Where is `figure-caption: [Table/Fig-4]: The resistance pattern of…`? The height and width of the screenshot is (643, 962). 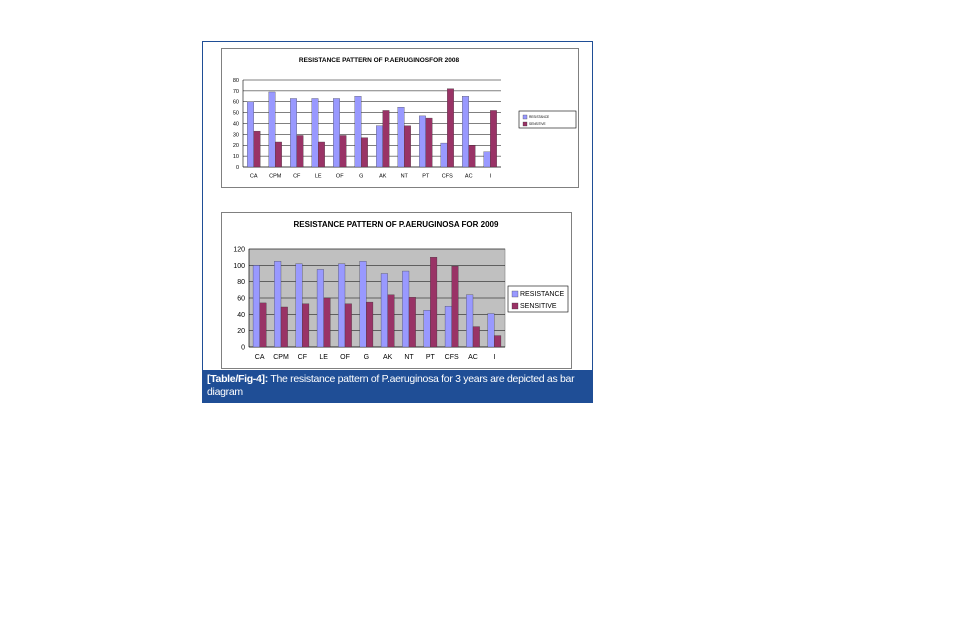
figure-caption: [Table/Fig-4]: The resistance pattern of… is located at coordinates (397, 386).